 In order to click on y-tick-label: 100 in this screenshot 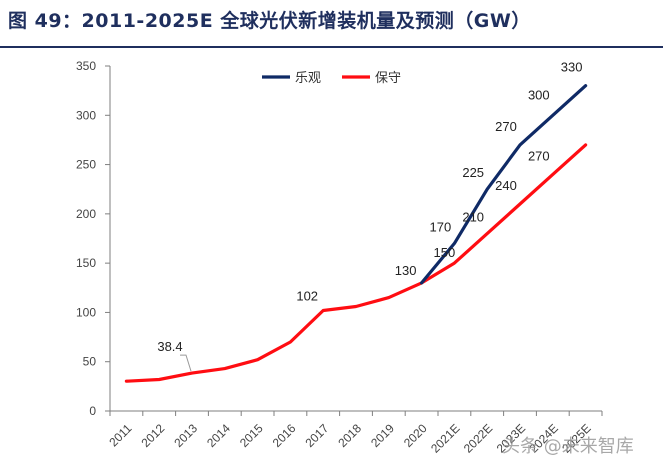, I will do `click(86, 312)`.